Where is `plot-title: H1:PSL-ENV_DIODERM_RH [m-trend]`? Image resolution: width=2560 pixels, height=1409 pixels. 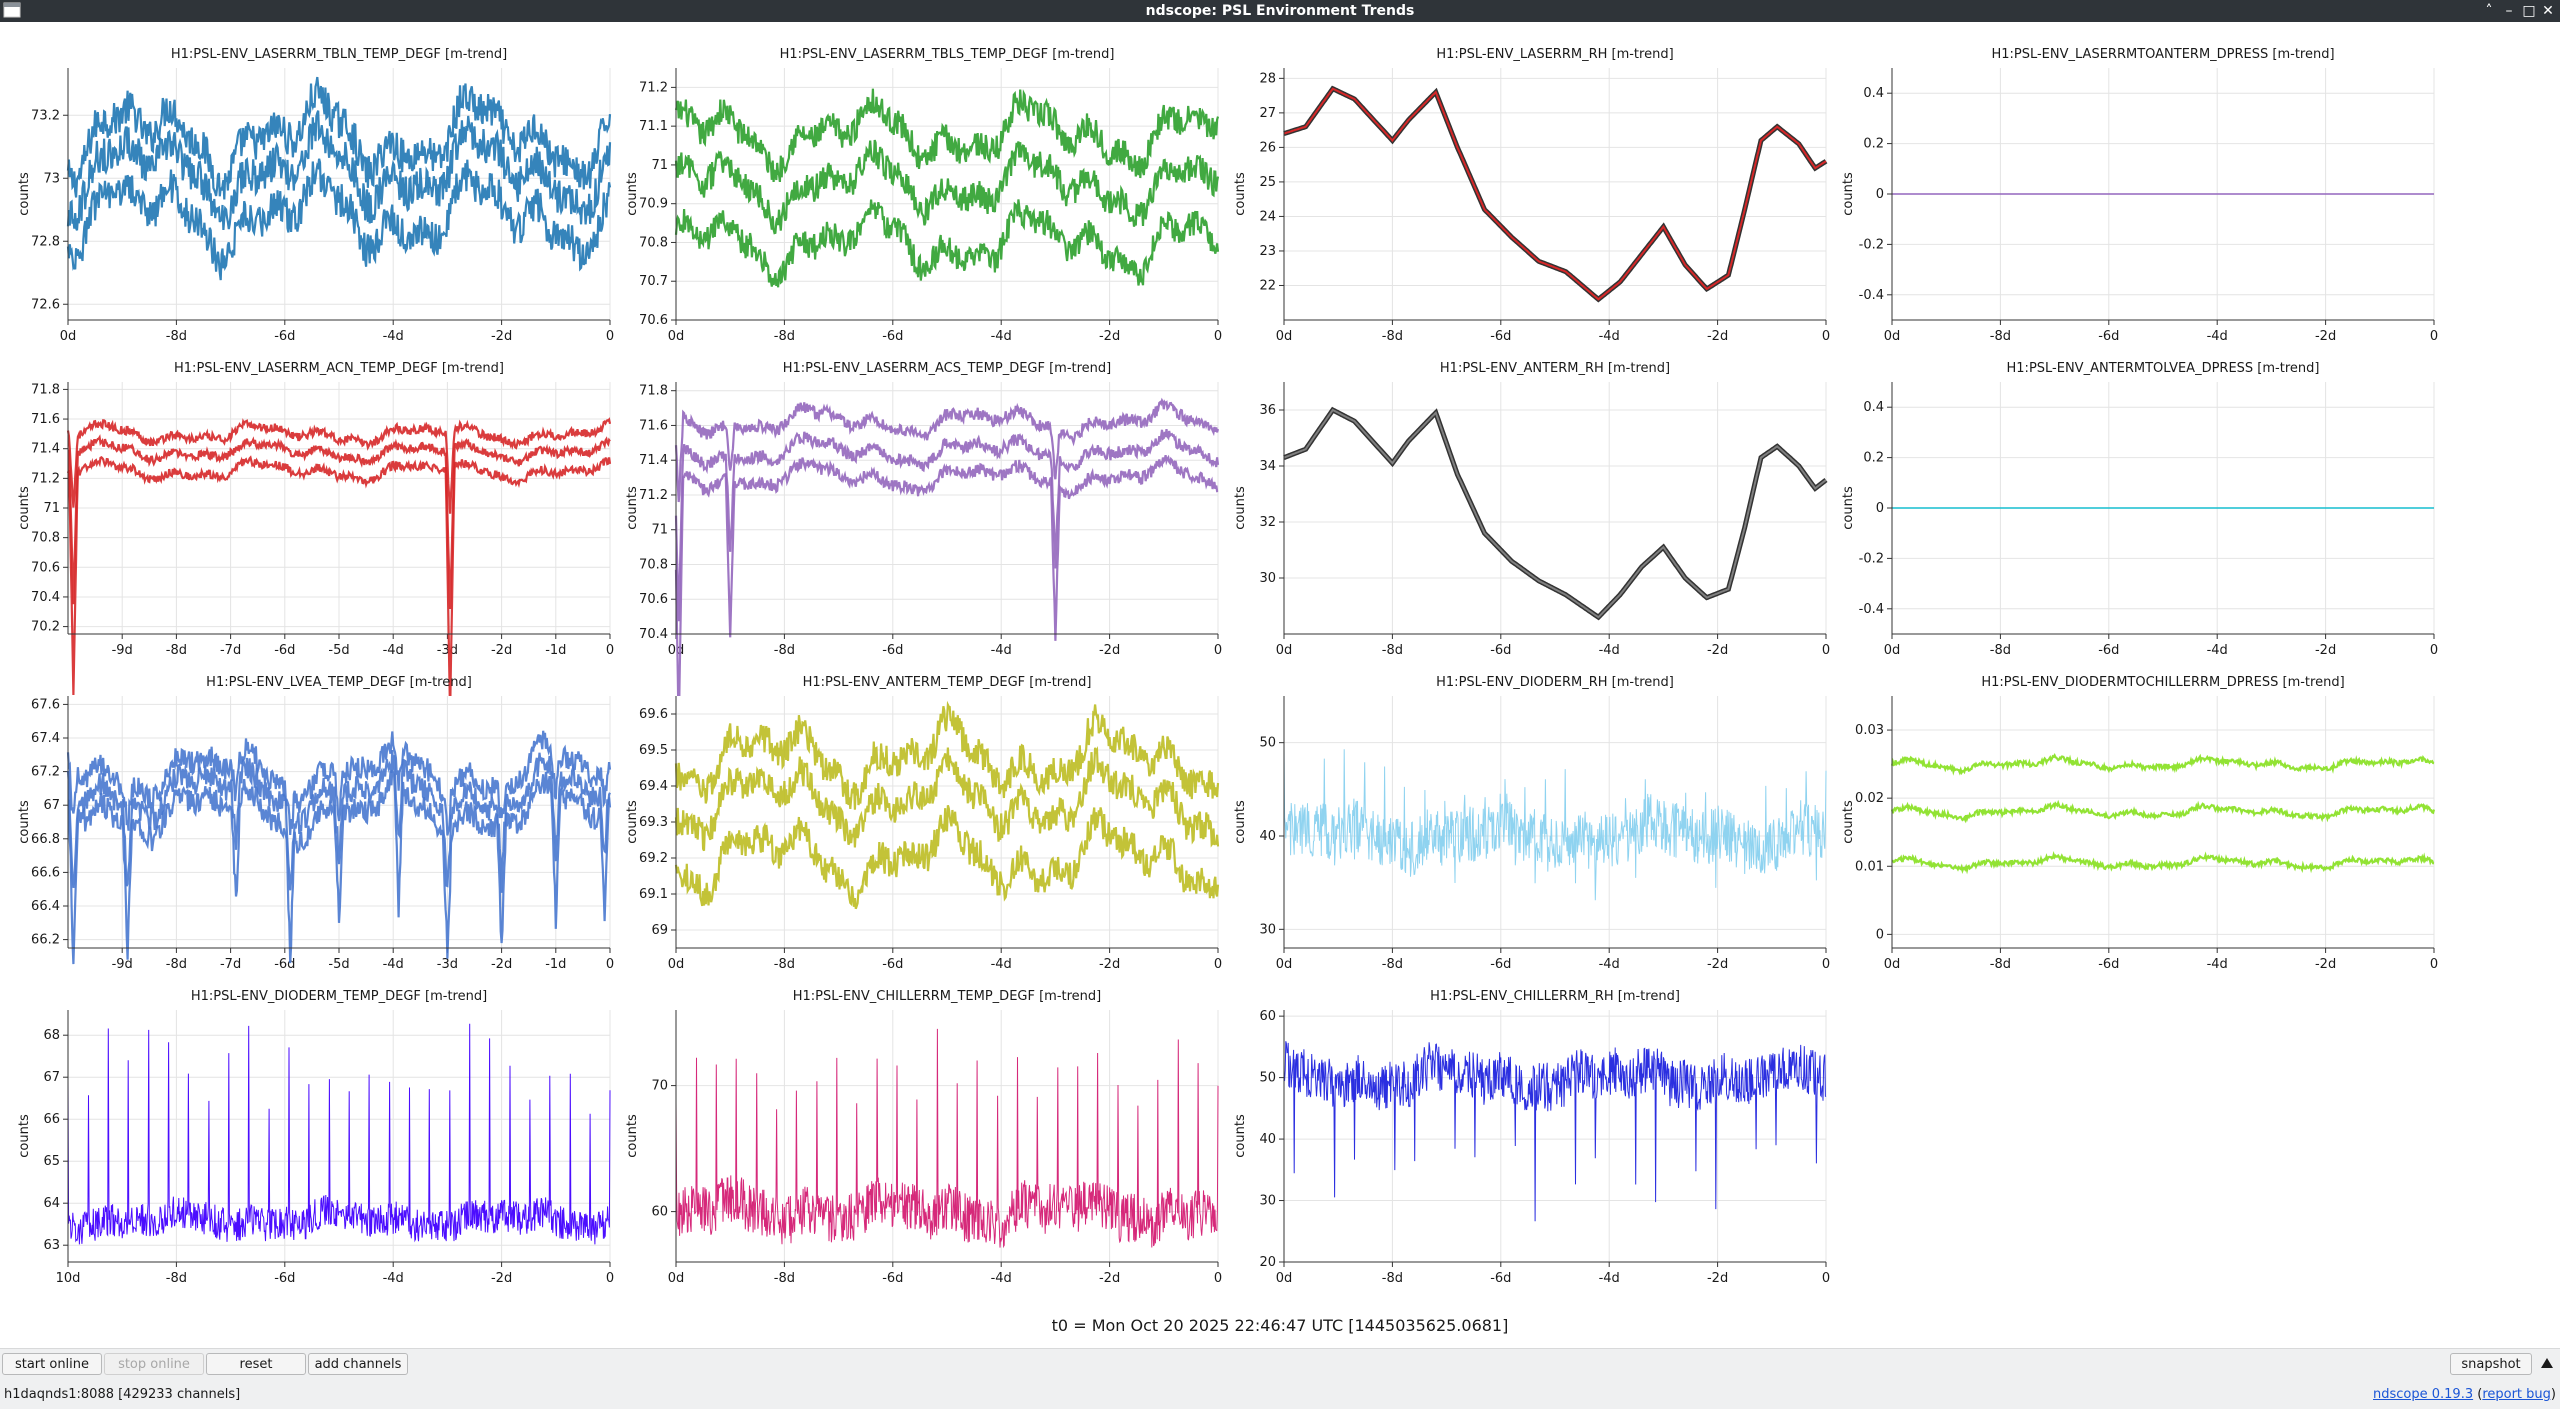
plot-title: H1:PSL-ENV_DIODERM_RH [m-trend] is located at coordinates (1555, 682).